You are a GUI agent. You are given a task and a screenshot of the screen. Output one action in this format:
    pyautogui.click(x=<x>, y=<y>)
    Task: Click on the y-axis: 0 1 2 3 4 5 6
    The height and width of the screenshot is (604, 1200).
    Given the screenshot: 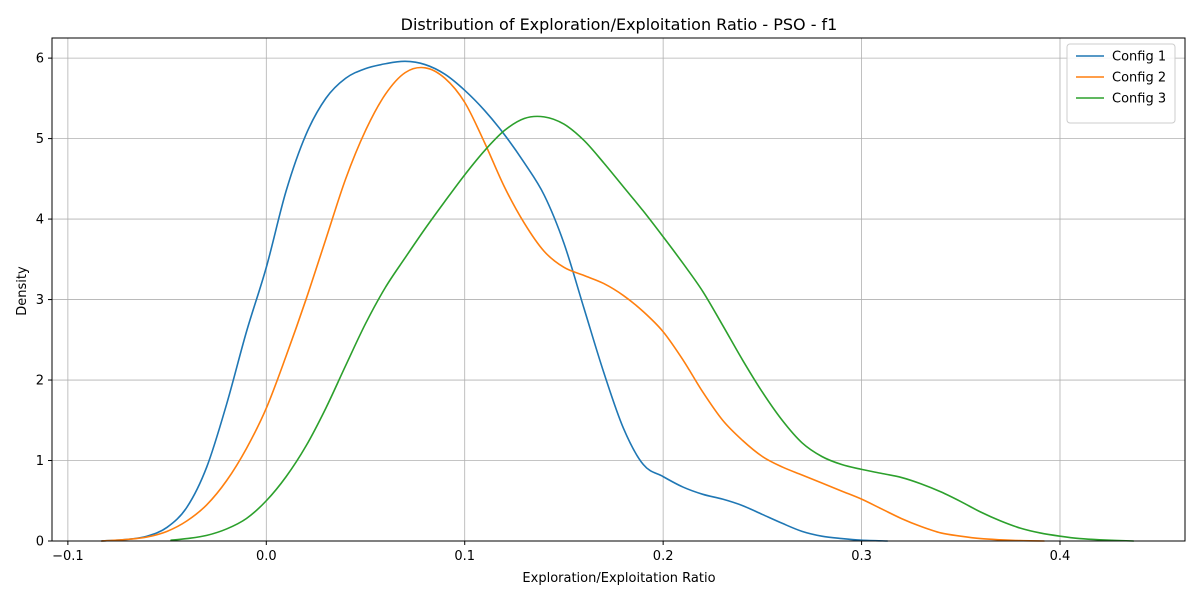 What is the action you would take?
    pyautogui.click(x=44, y=301)
    